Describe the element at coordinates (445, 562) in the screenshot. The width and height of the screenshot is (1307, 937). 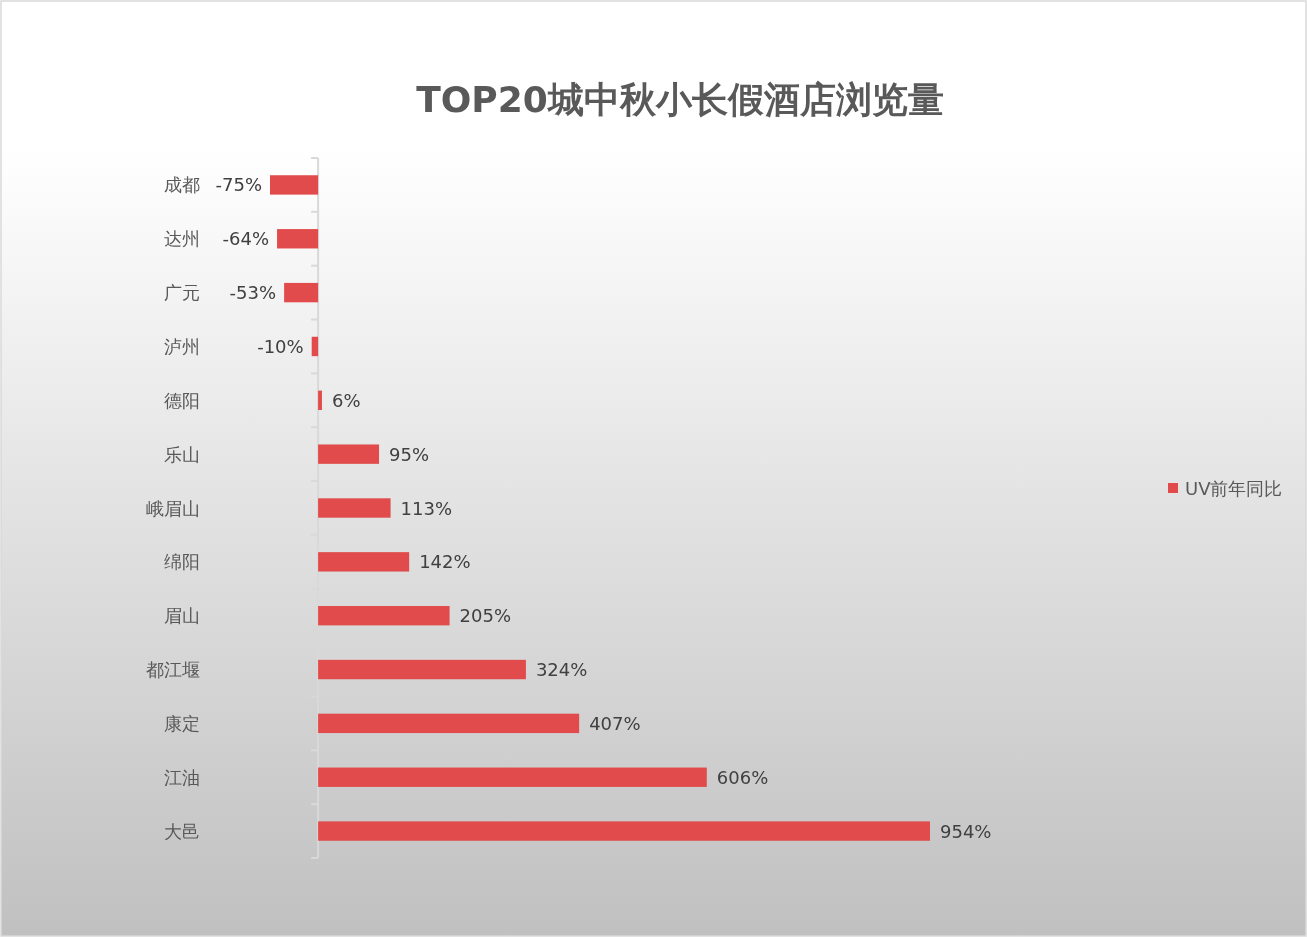
I see `data-label: 142%` at that location.